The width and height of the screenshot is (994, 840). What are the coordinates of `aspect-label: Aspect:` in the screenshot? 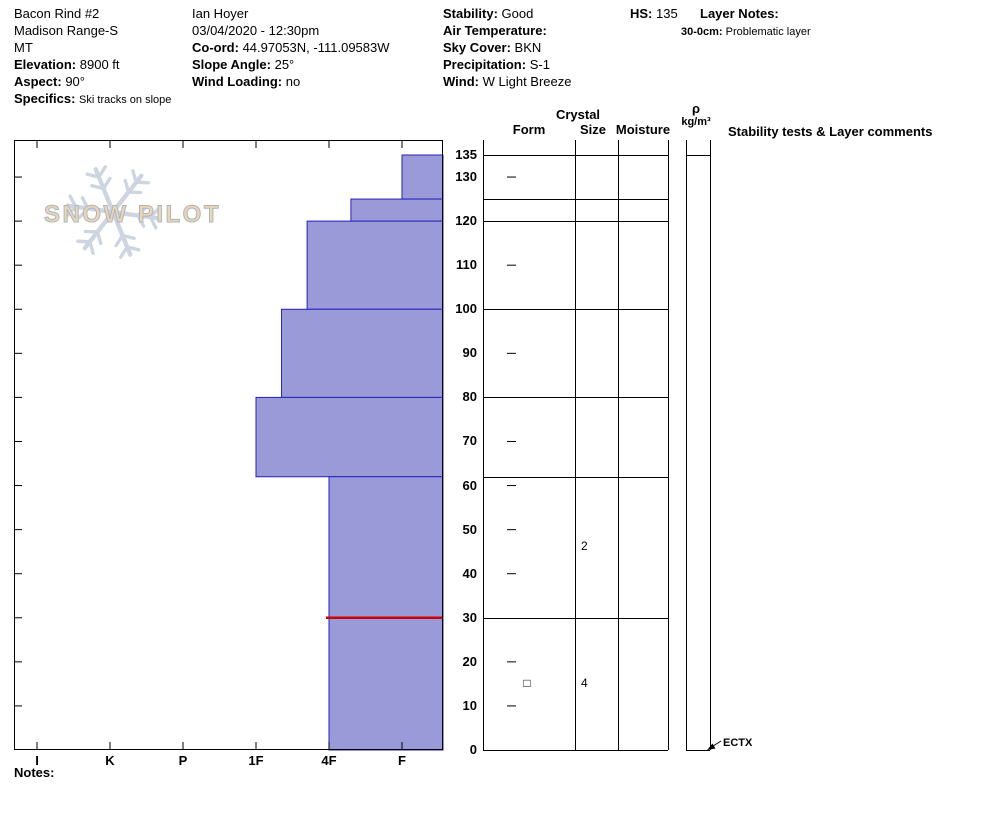 It's located at (38, 81).